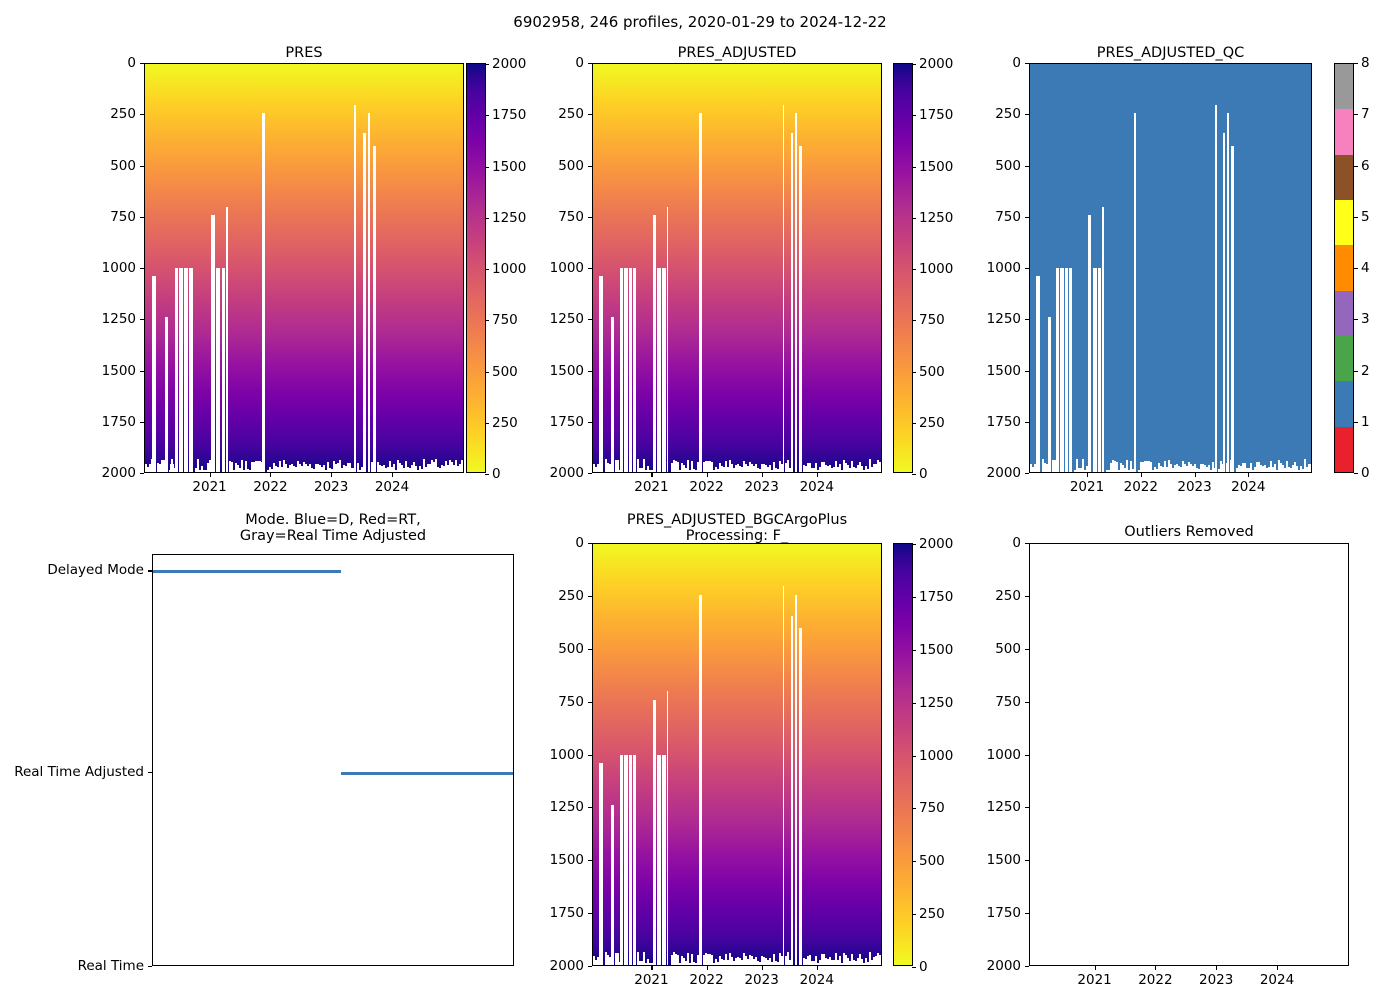 The image size is (1400, 1000). Describe the element at coordinates (1003, 966) in the screenshot. I see `y-tick-label: 2000` at that location.